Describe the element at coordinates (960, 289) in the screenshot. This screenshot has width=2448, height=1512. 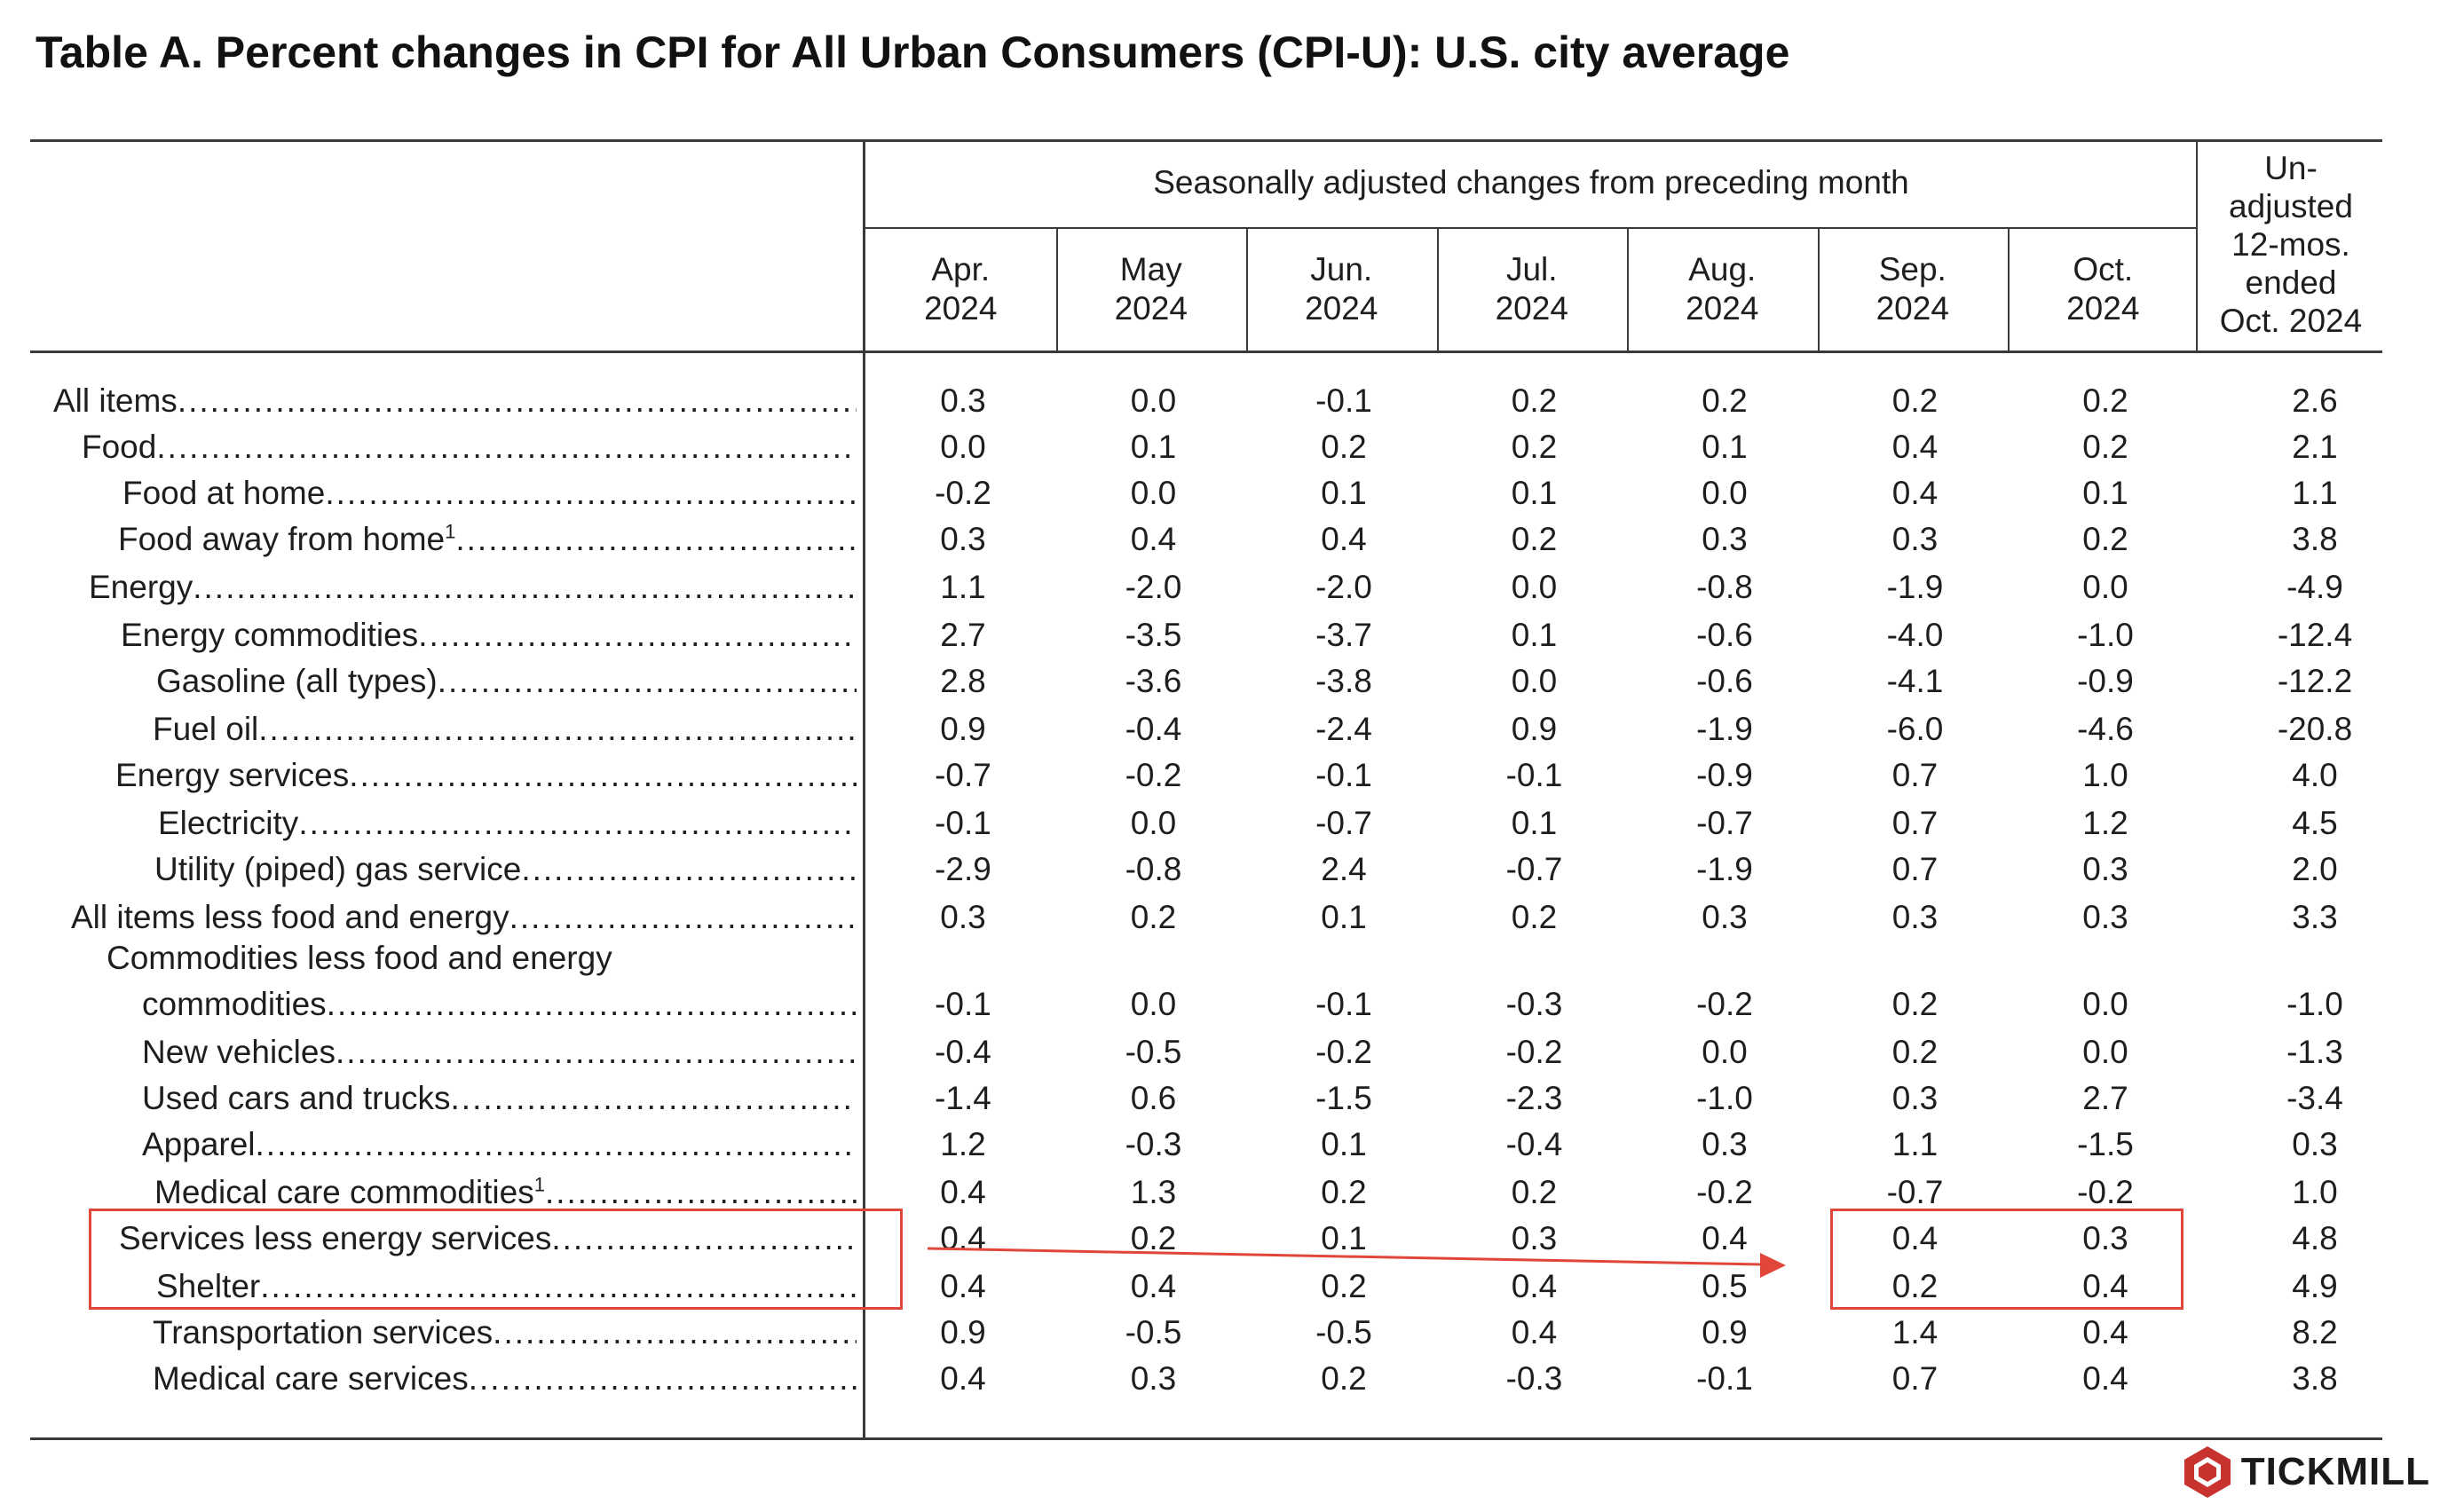
I see `month-header: Apr. 2024` at that location.